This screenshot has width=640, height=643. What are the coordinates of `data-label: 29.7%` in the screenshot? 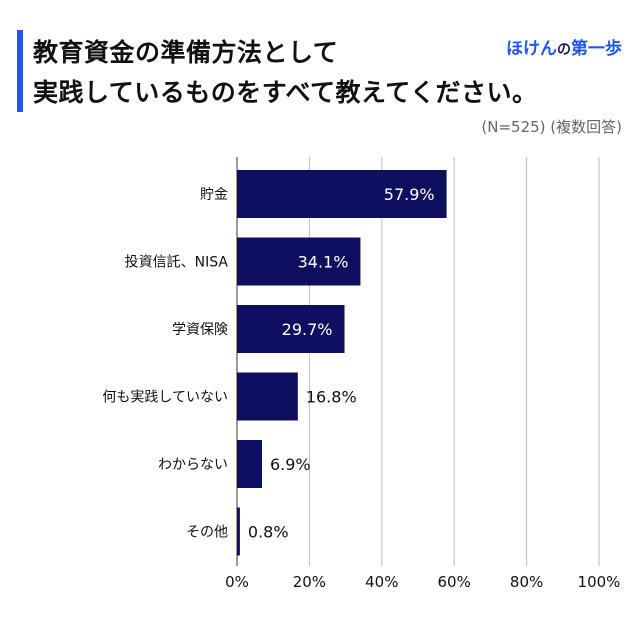 It's located at (307, 329).